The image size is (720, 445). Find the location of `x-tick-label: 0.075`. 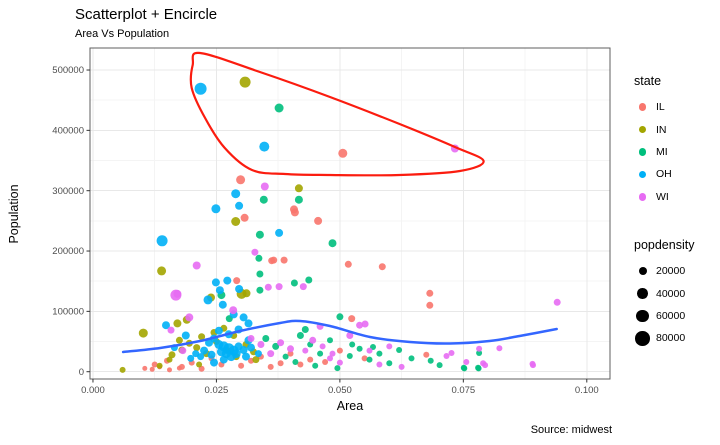

x-tick-label: 0.075 is located at coordinates (463, 390).